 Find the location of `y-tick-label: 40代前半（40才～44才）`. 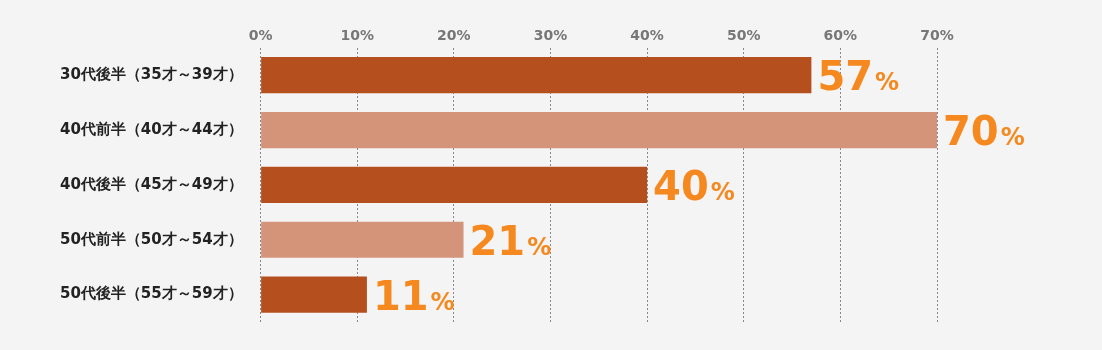

y-tick-label: 40代前半（40才～44才） is located at coordinates (151, 128).